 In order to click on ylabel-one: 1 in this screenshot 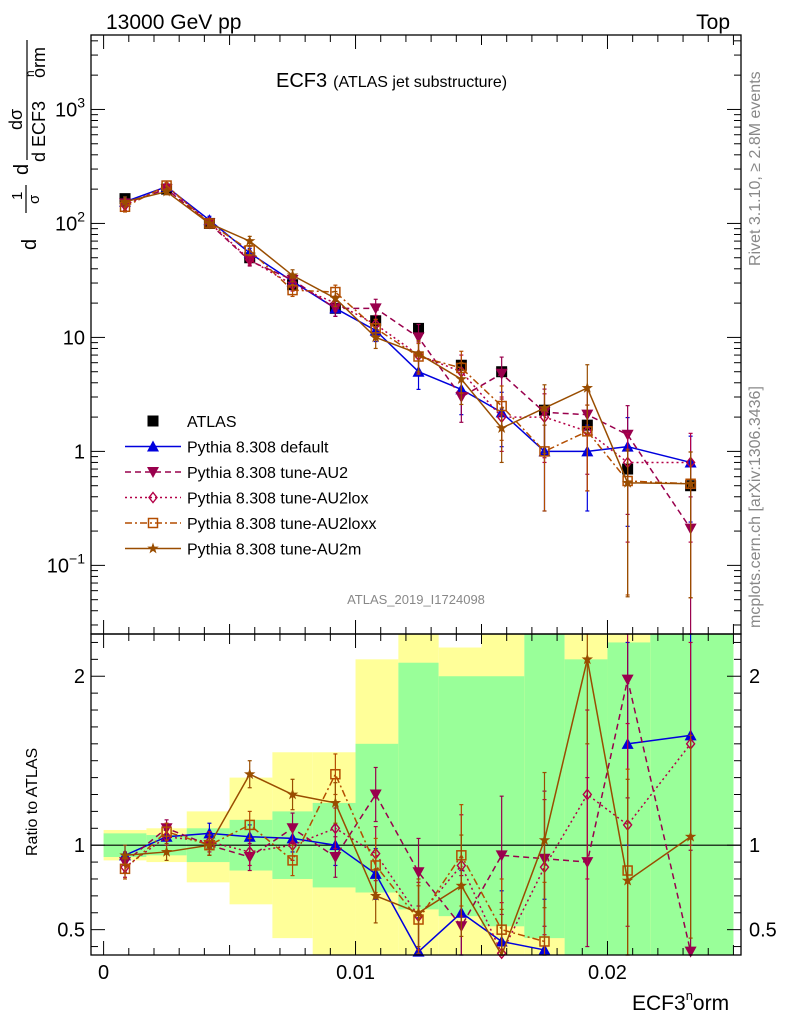, I will do `click(17, 196)`.